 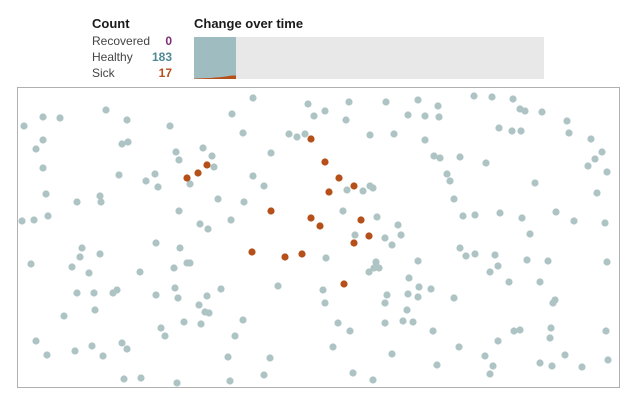 I want to click on change-chart-area, so click(x=369, y=58).